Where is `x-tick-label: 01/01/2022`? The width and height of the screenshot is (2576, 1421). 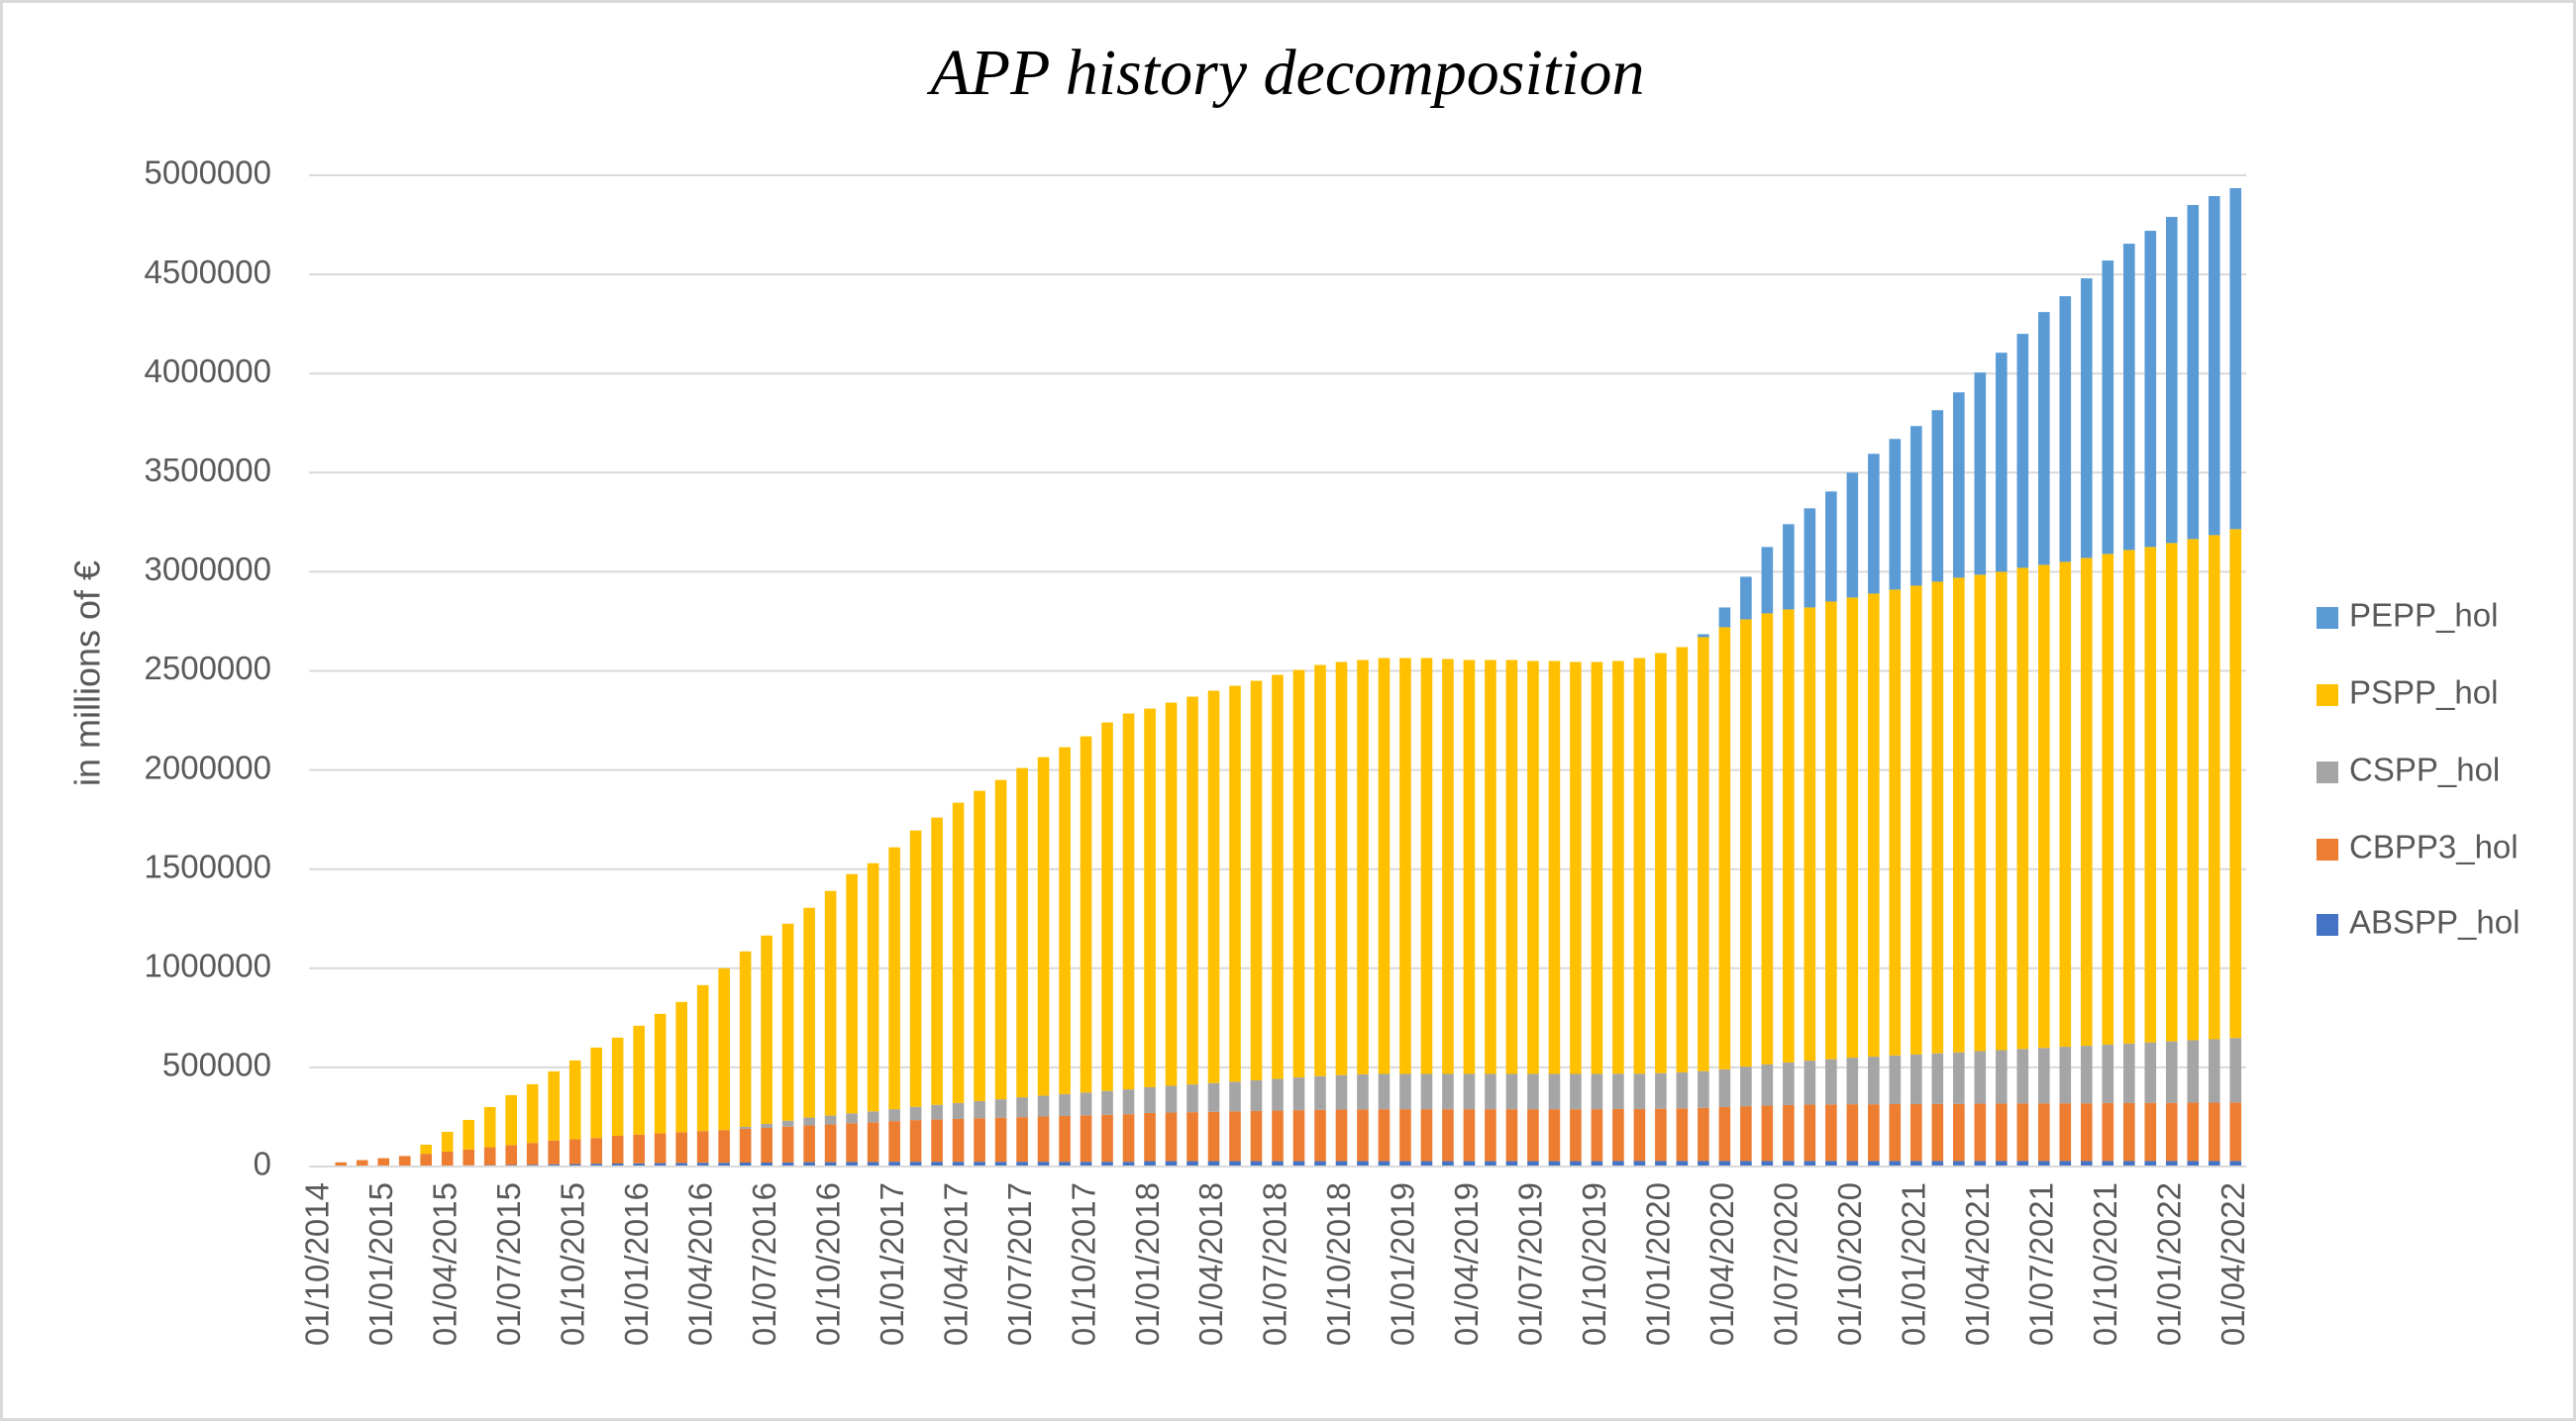
x-tick-label: 01/01/2022 is located at coordinates (2168, 1264).